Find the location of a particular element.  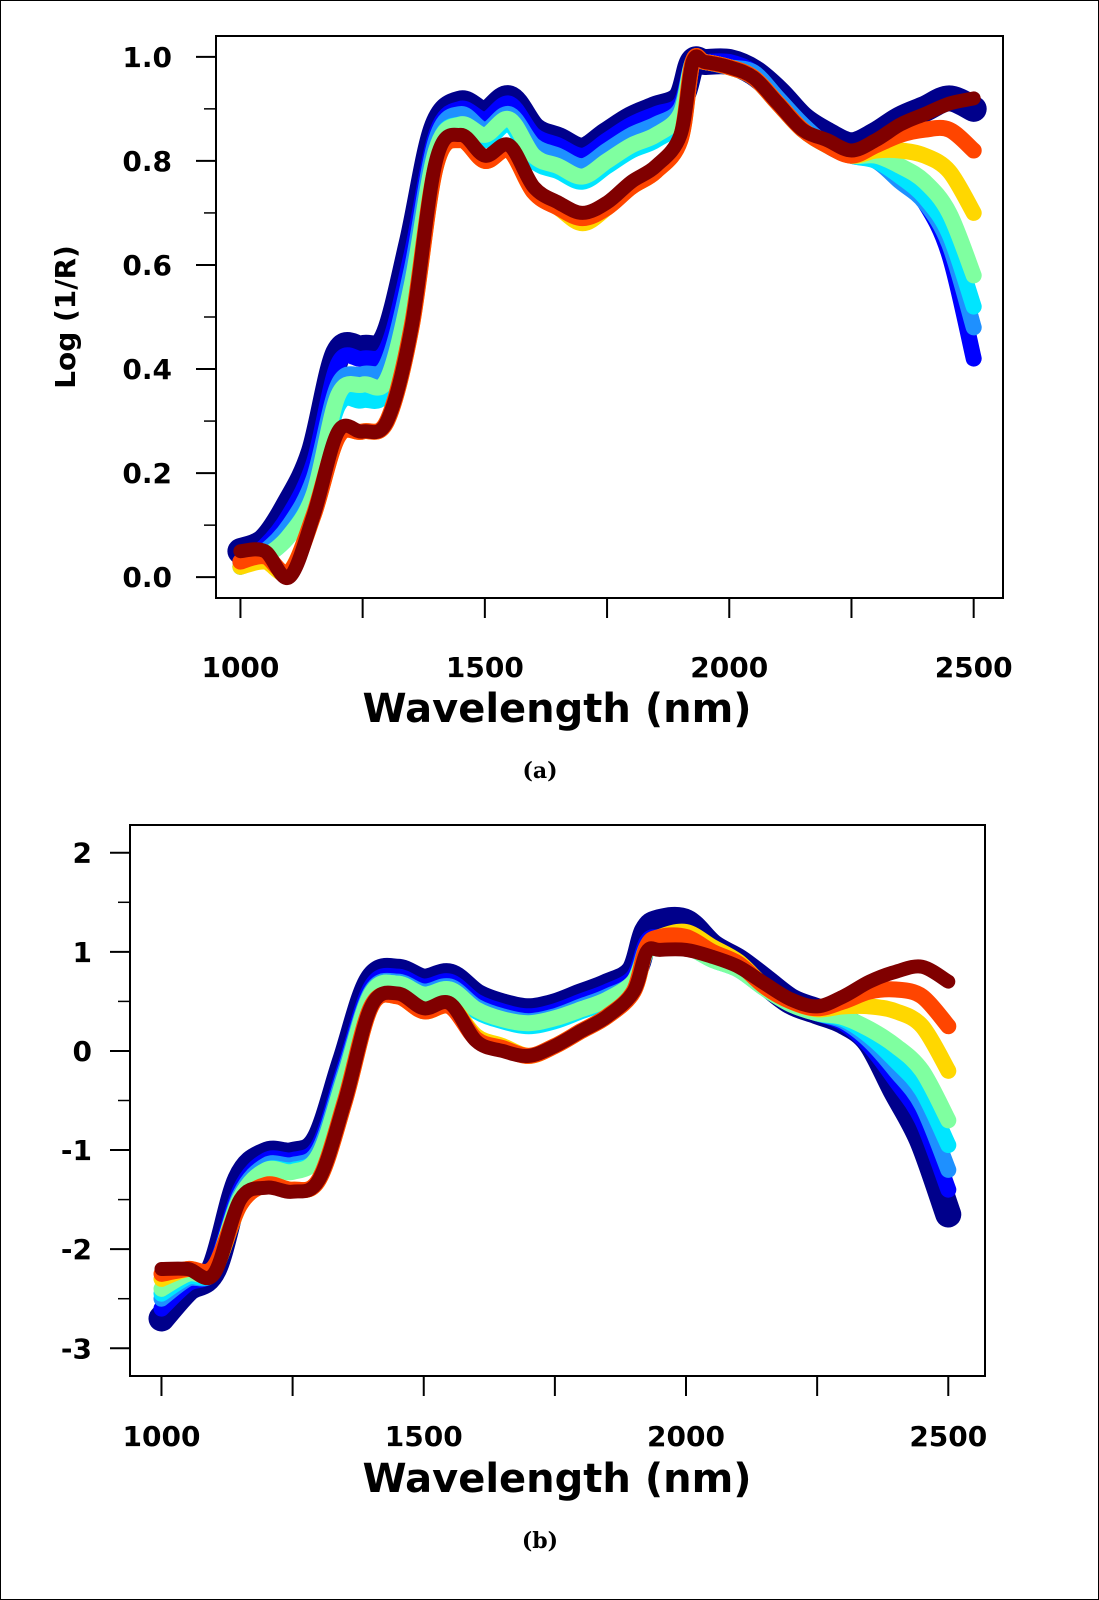

plot-a-x-axis: 1000 1500 2000 2500 is located at coordinates (607, 641).